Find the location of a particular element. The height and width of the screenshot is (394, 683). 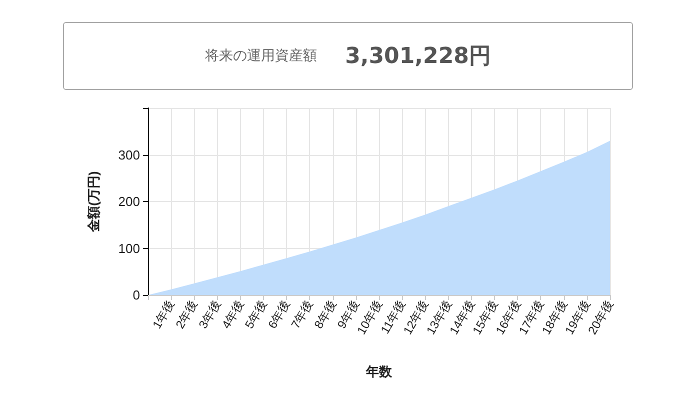

y-axis-title: 金額(万円) is located at coordinates (93, 202).